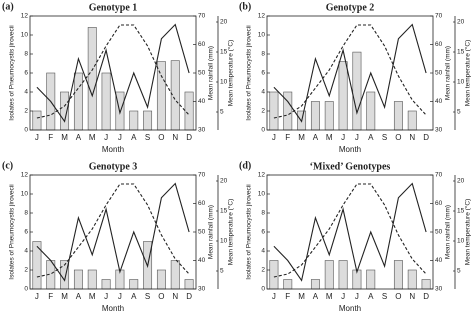  Describe the element at coordinates (461, 52) in the screenshot. I see `y3-tick-label: 15` at that location.